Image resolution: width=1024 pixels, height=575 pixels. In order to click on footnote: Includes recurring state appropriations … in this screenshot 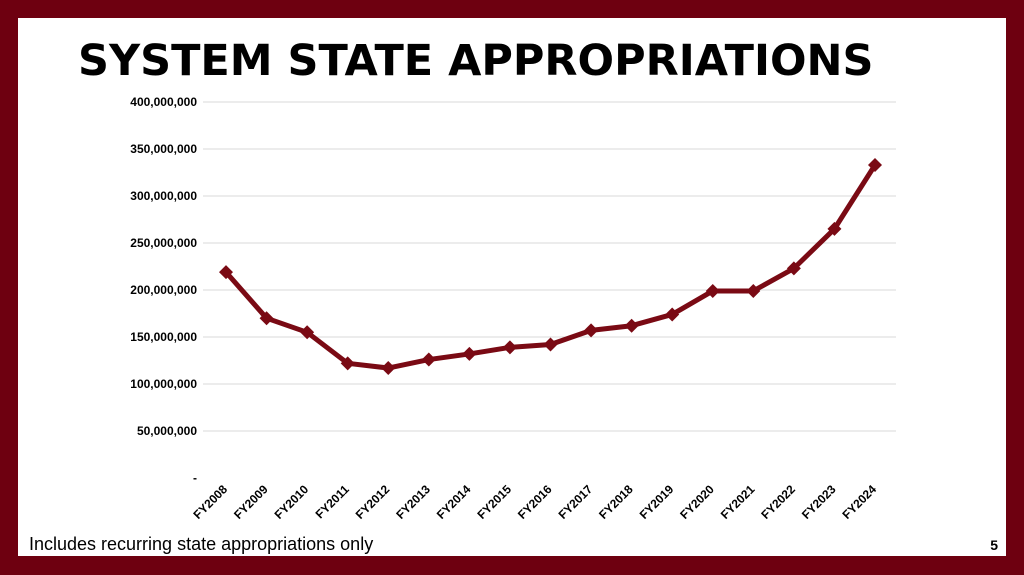, I will do `click(201, 544)`.